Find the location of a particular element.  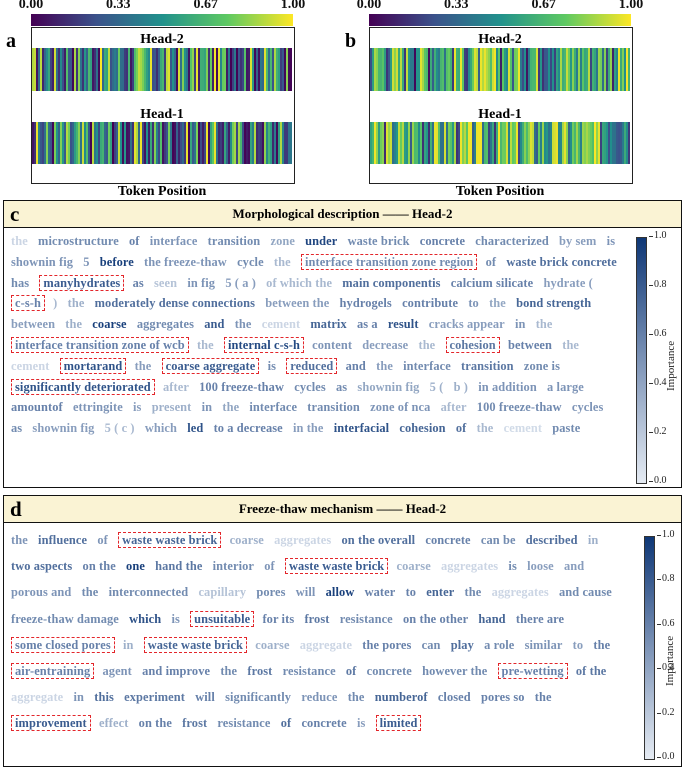

token: pores so is located at coordinates (502, 697).